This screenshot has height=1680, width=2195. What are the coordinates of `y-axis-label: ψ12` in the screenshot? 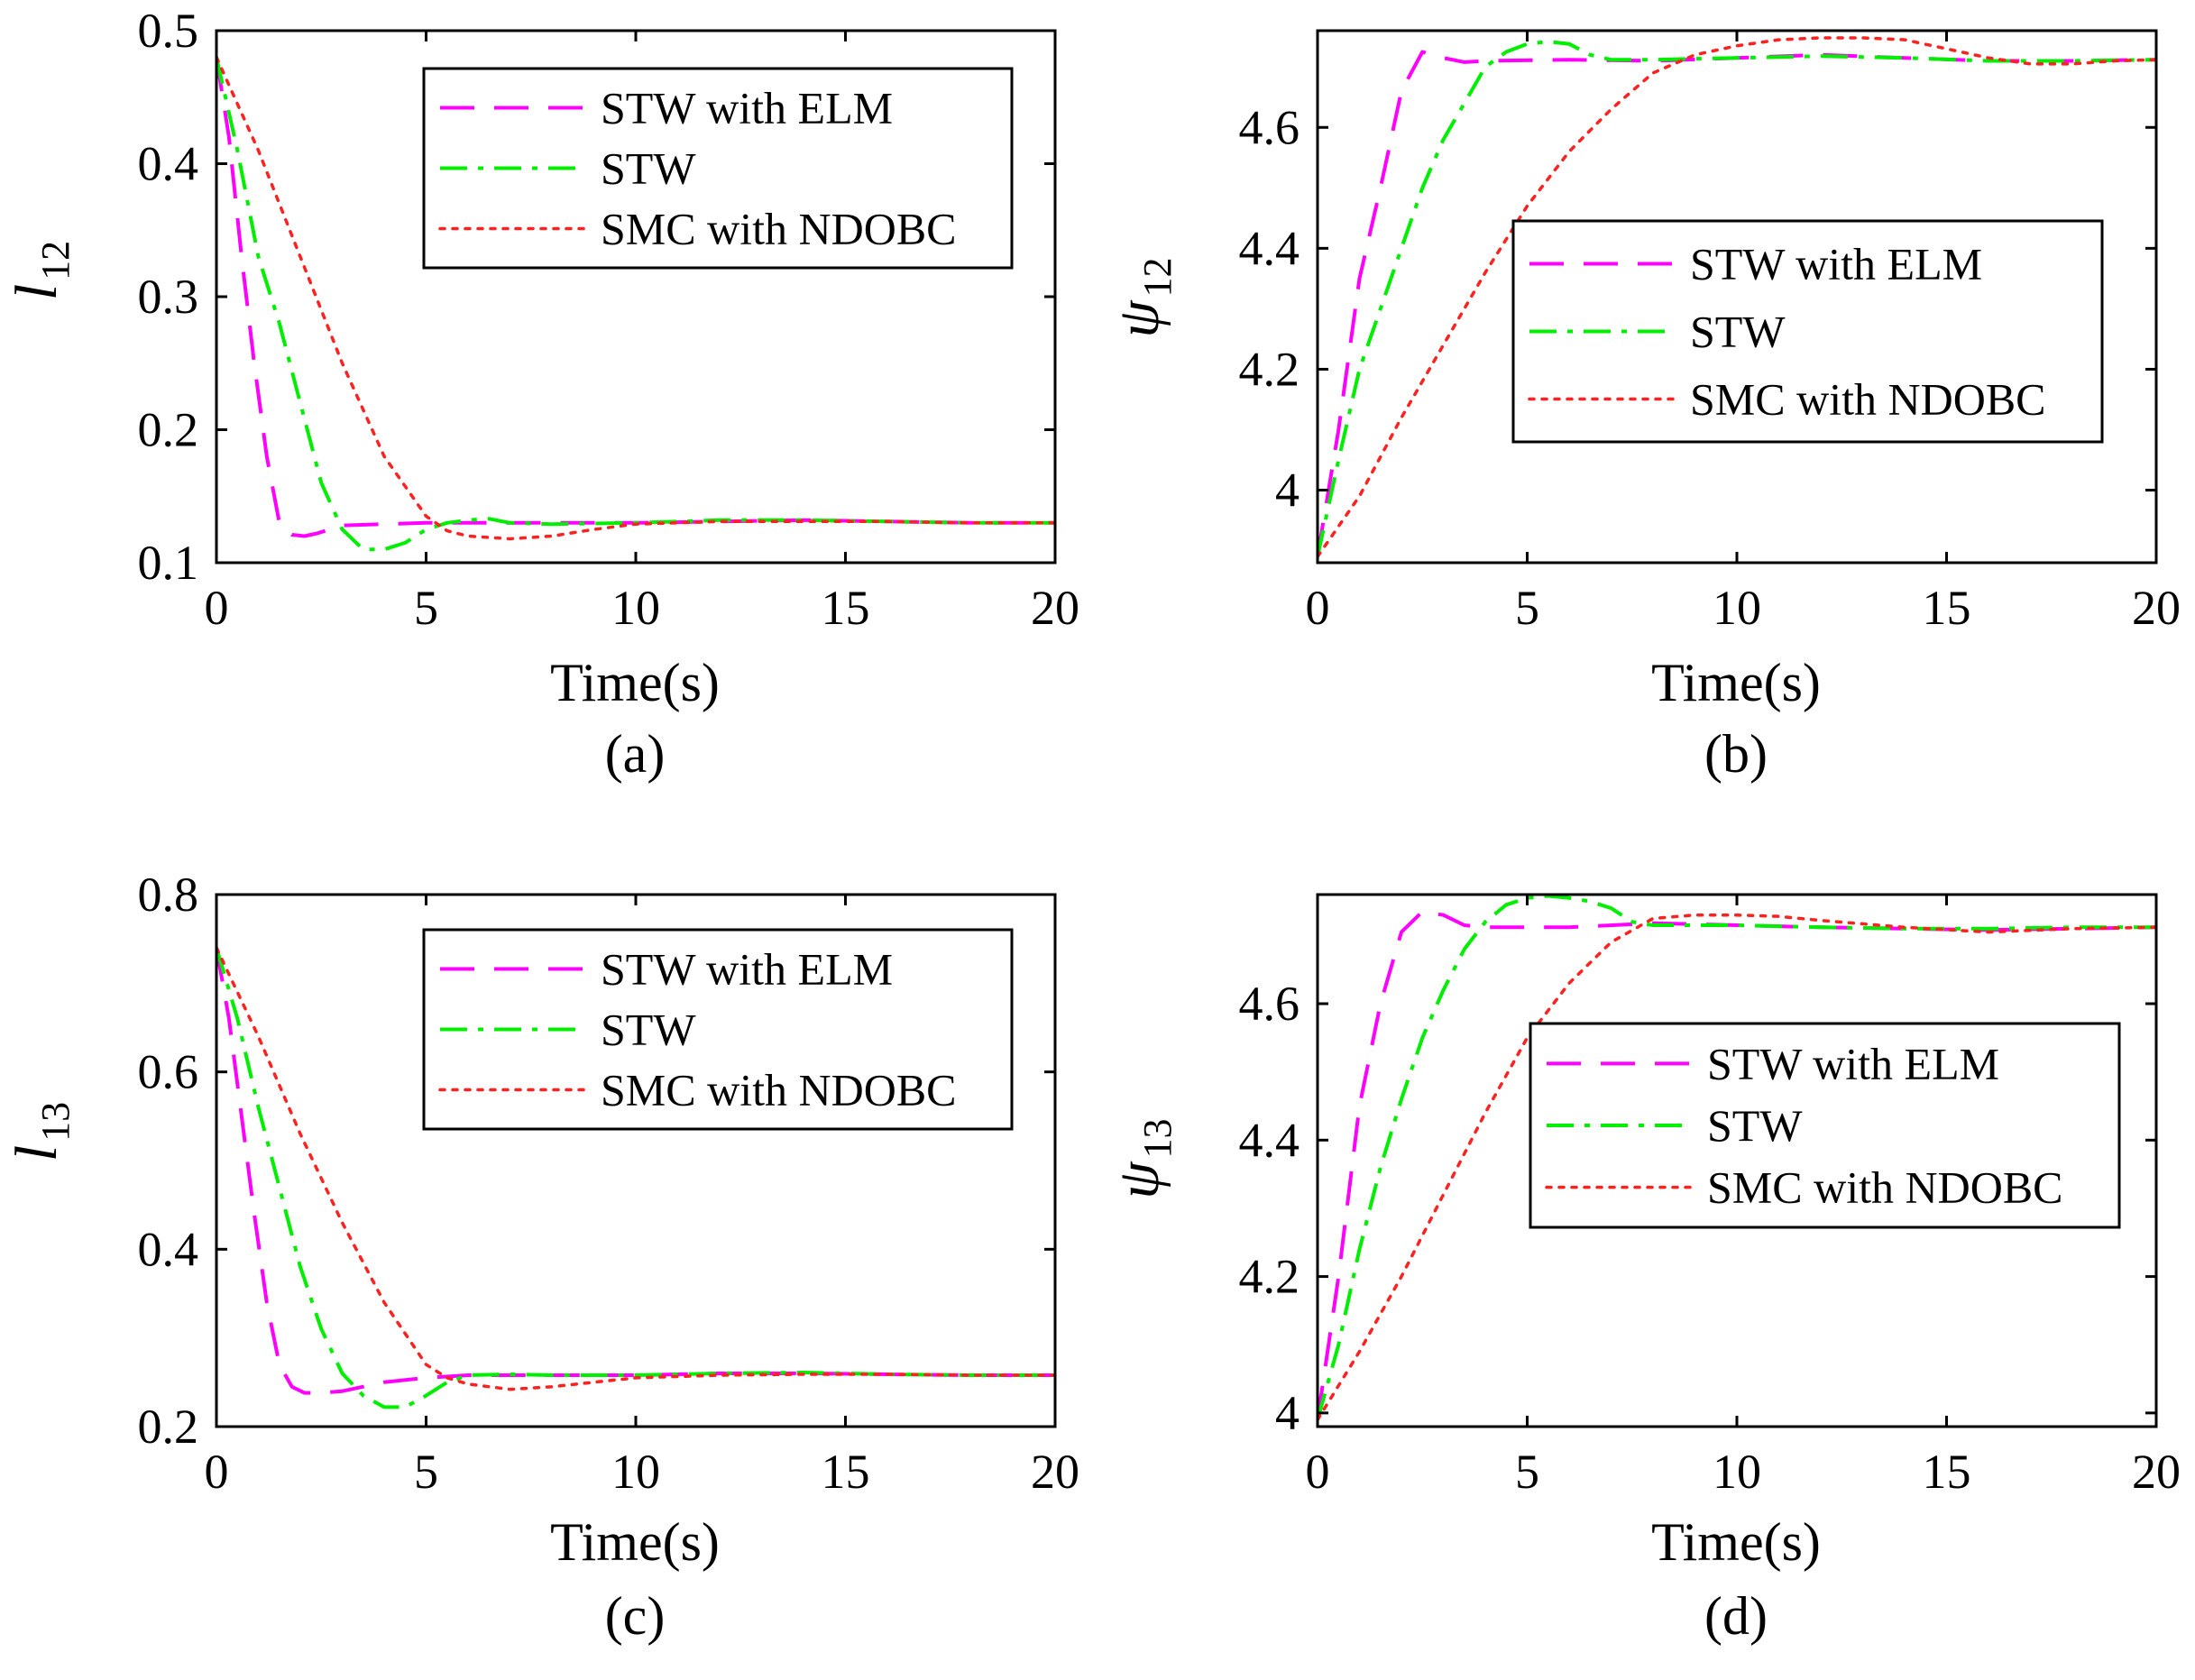 It's located at (1143, 298).